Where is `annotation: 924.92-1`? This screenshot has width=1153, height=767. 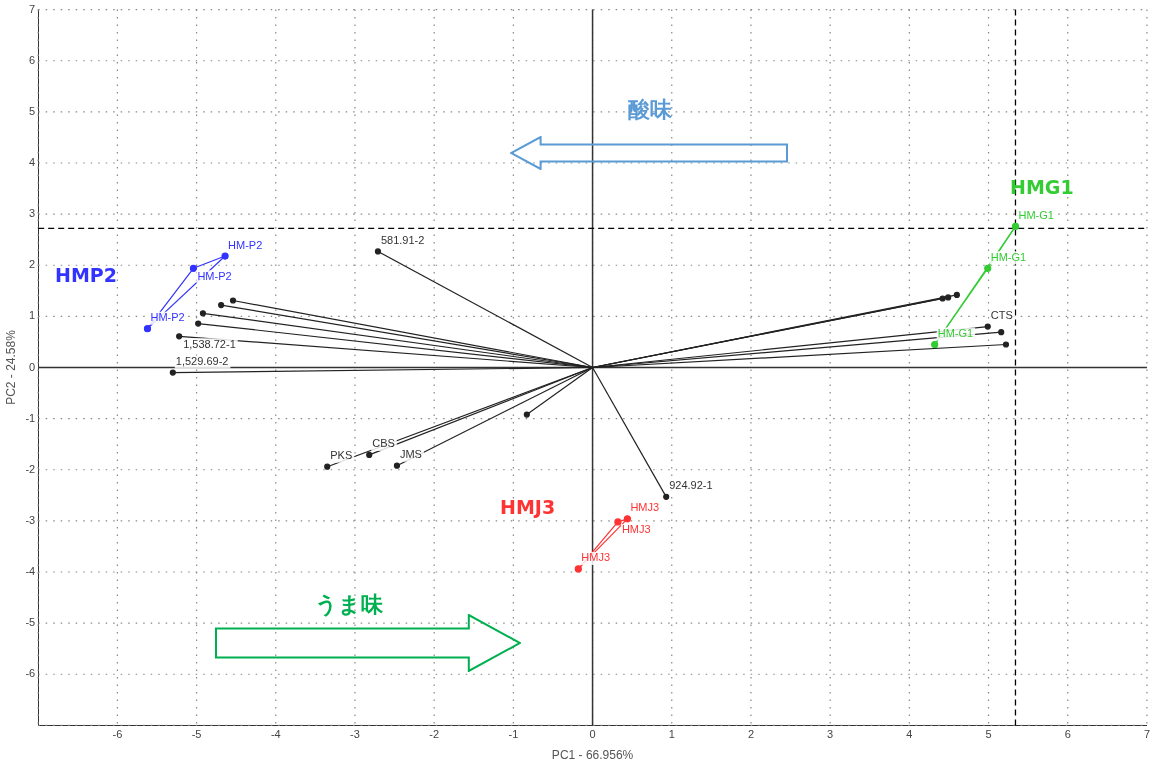
annotation: 924.92-1 is located at coordinates (691, 485).